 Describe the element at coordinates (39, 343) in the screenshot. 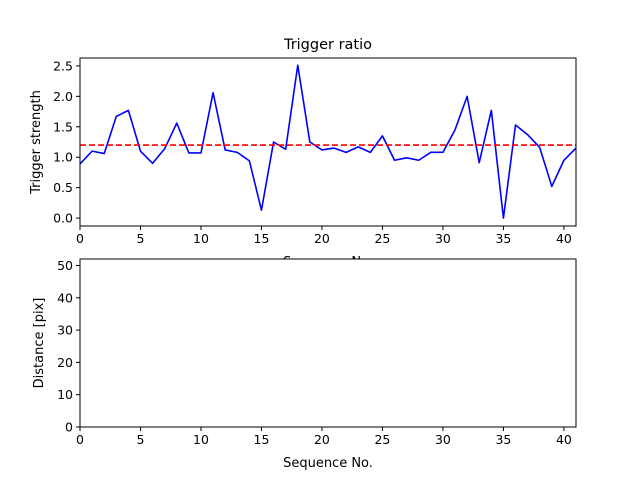

I see `y-axis-label: Distance [pix]` at that location.